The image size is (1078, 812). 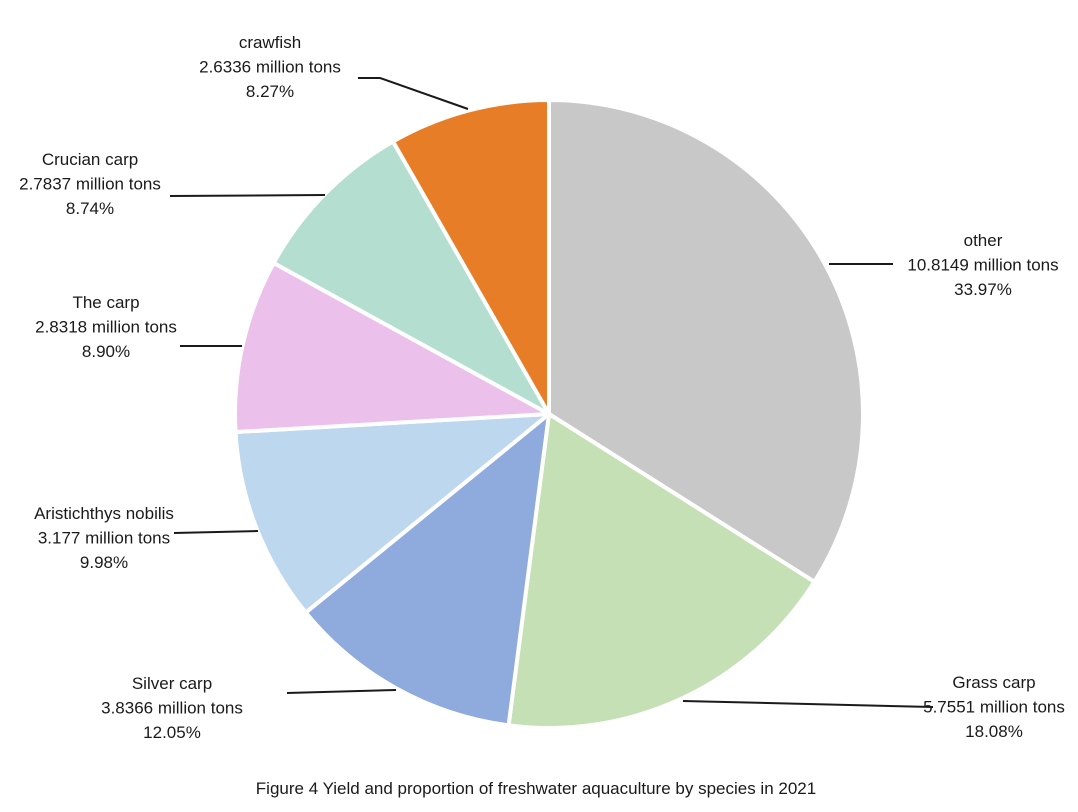 I want to click on data-label-value: 10.8149 million tons, so click(x=982, y=265).